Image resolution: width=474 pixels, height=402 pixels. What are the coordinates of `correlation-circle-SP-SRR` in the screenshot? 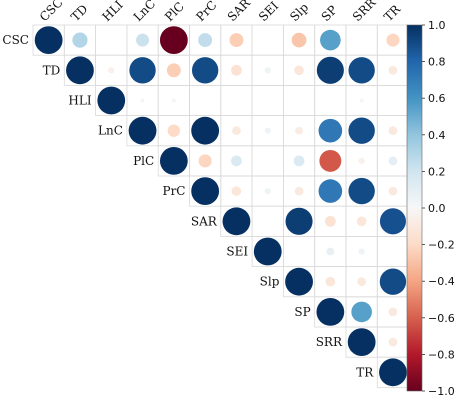 It's located at (361, 312).